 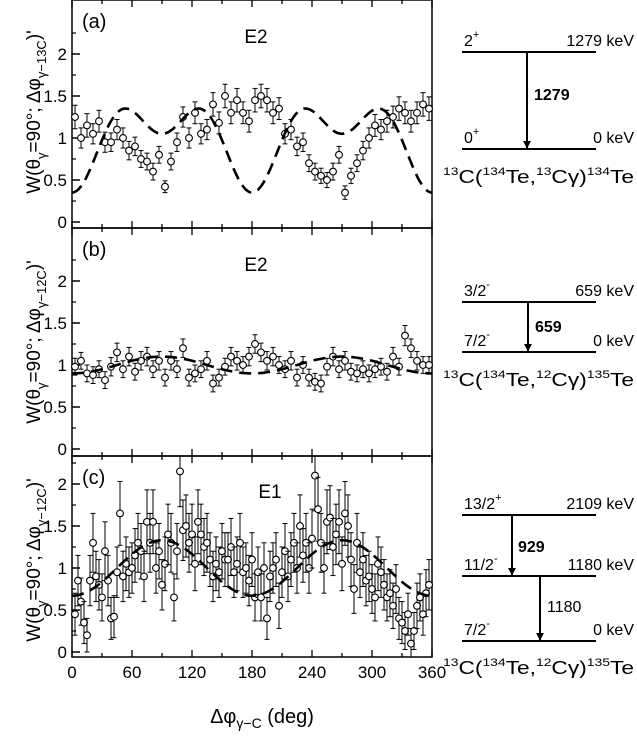 What do you see at coordinates (600, 41) in the screenshot?
I see `level-a-upper-energy: 1279 keV` at bounding box center [600, 41].